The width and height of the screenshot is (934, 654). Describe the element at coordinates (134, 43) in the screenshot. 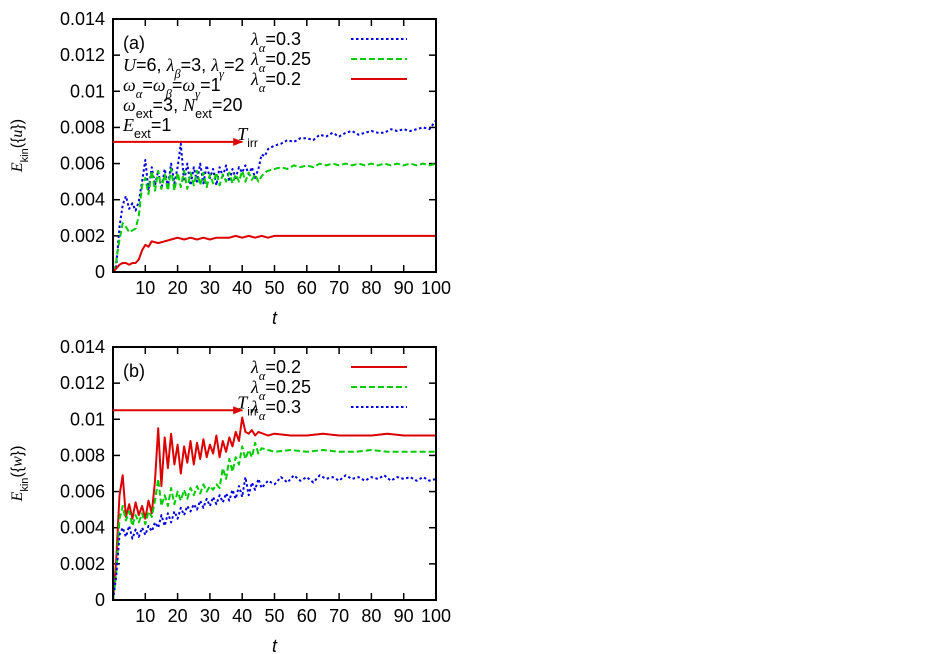

I see `panel-label: (a)` at that location.